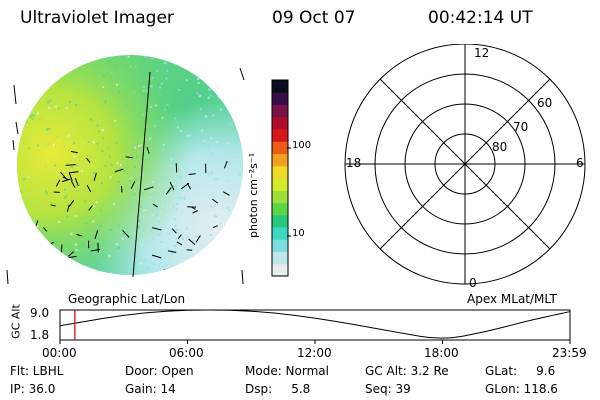  Describe the element at coordinates (388, 389) in the screenshot. I see `seq-info: Seq: 39` at that location.